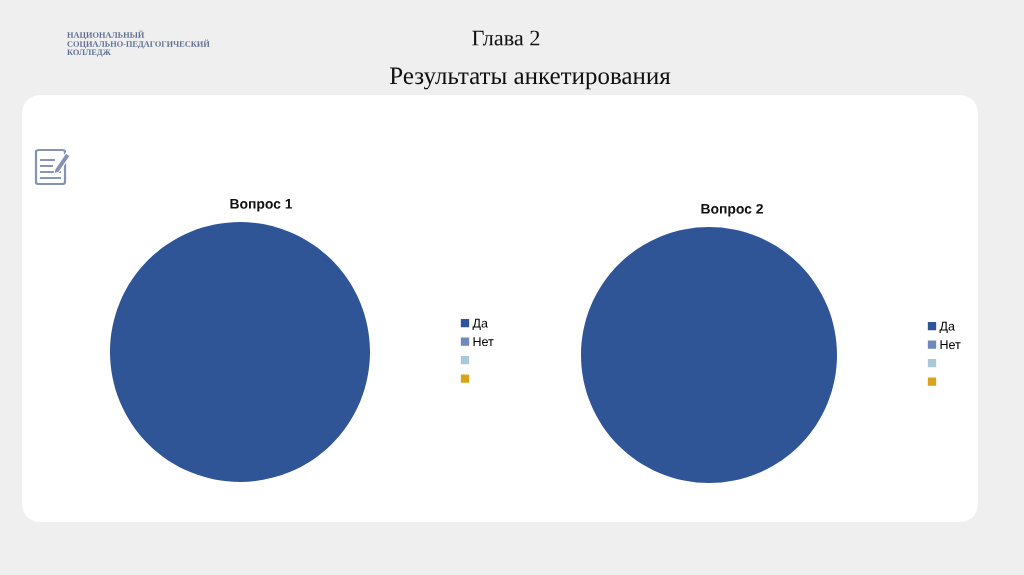 The width and height of the screenshot is (1024, 575). What do you see at coordinates (138, 44) in the screenshot?
I see `text: СОЦИАЛЬНО-ПЕДАГОГИЧЕСКИЙ` at bounding box center [138, 44].